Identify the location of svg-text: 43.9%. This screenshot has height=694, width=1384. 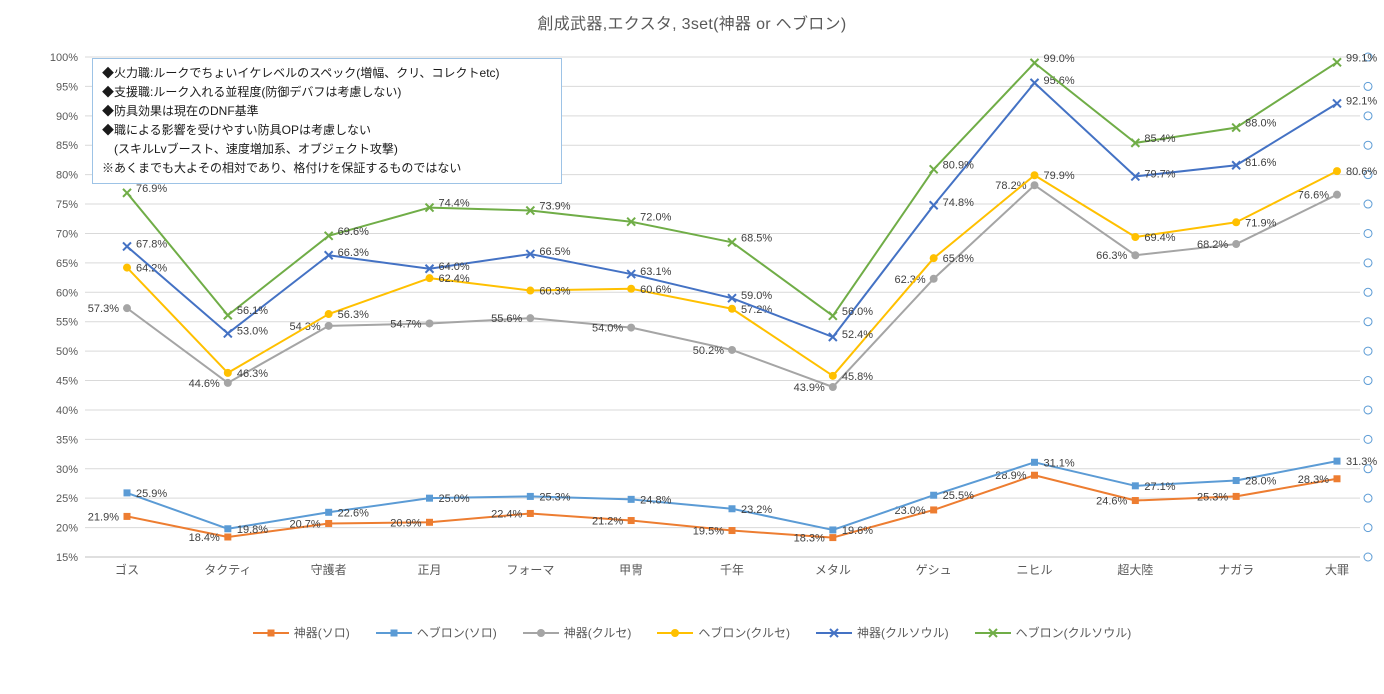
(809, 388).